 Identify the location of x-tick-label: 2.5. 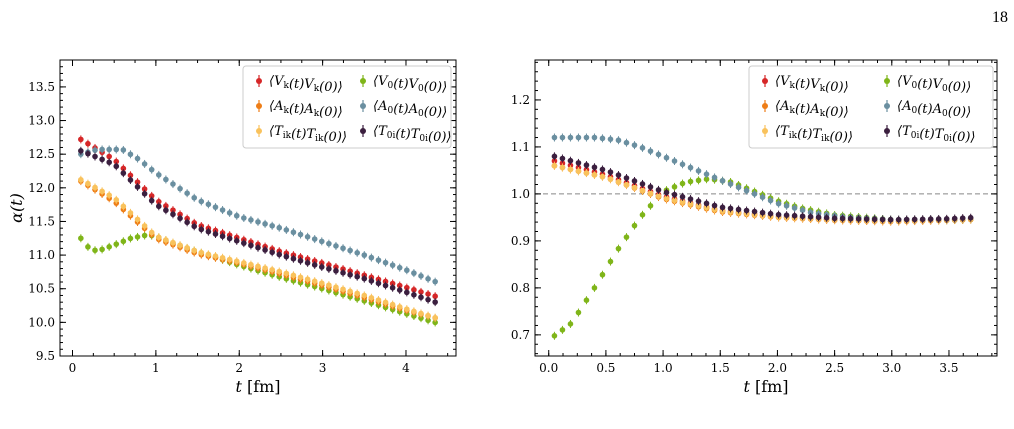
(834, 368).